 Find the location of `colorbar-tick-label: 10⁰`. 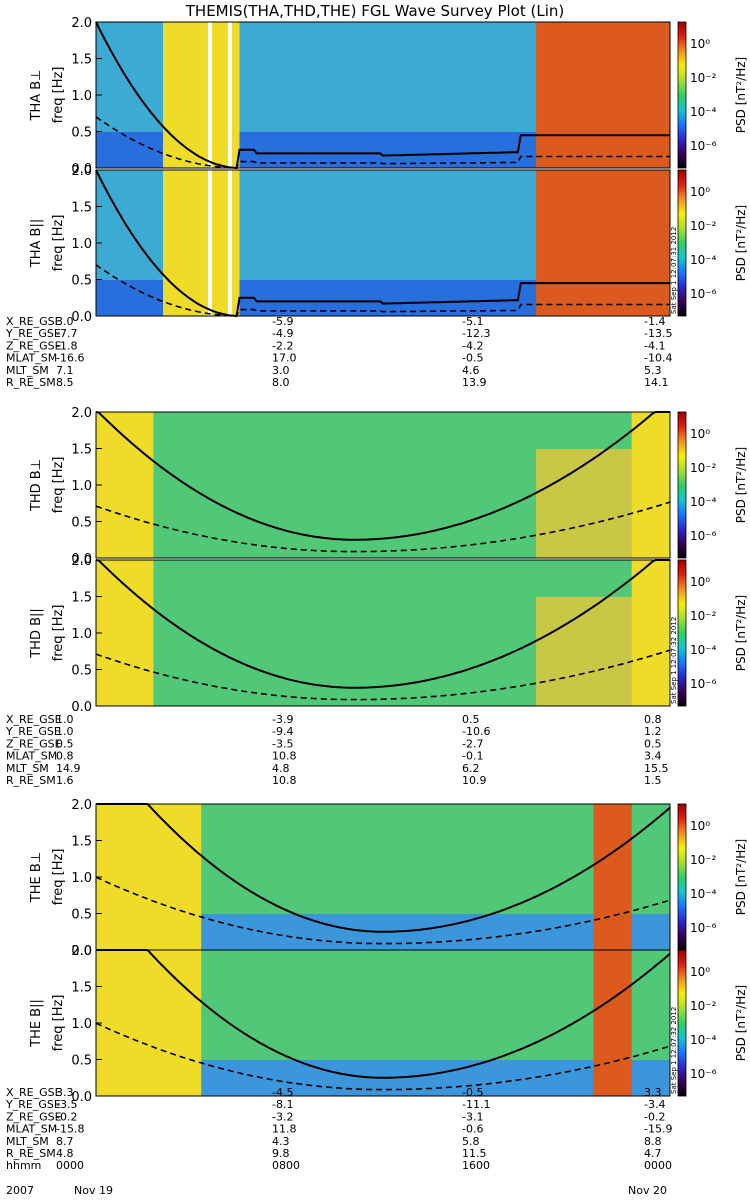

colorbar-tick-label: 10⁰ is located at coordinates (700, 192).